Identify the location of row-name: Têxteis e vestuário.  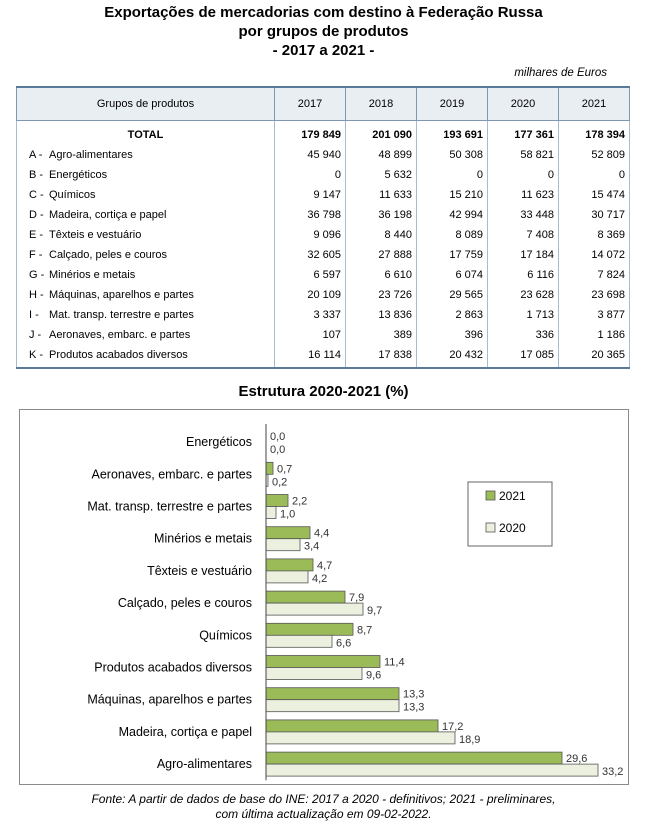
(95, 235).